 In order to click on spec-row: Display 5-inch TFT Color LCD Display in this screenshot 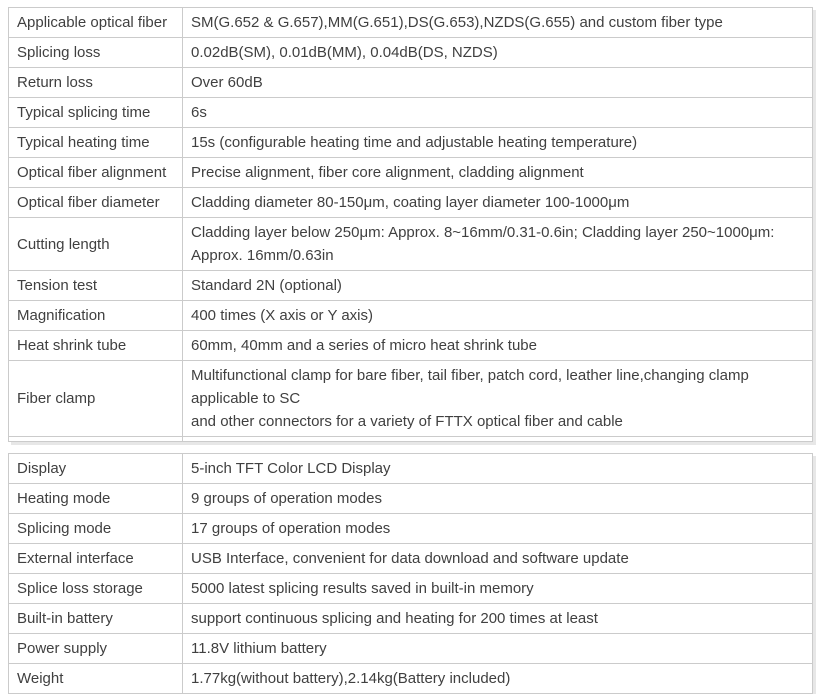, I will do `click(410, 468)`.